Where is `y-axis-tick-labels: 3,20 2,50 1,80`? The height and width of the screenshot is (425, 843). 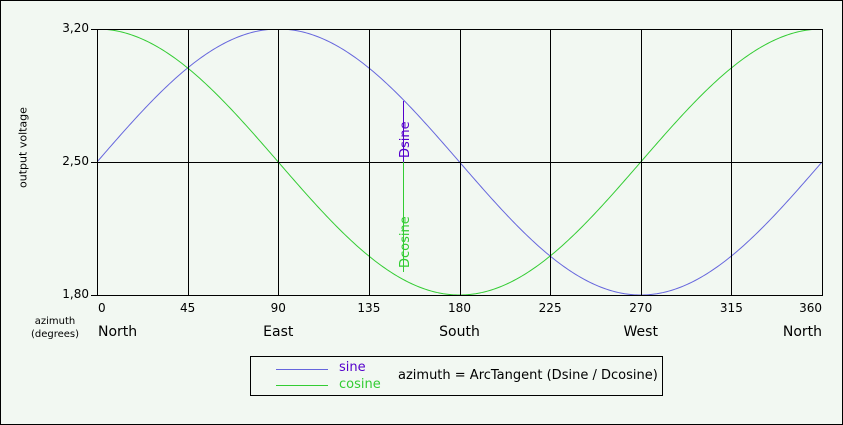 y-axis-tick-labels: 3,20 2,50 1,80 is located at coordinates (45, 212).